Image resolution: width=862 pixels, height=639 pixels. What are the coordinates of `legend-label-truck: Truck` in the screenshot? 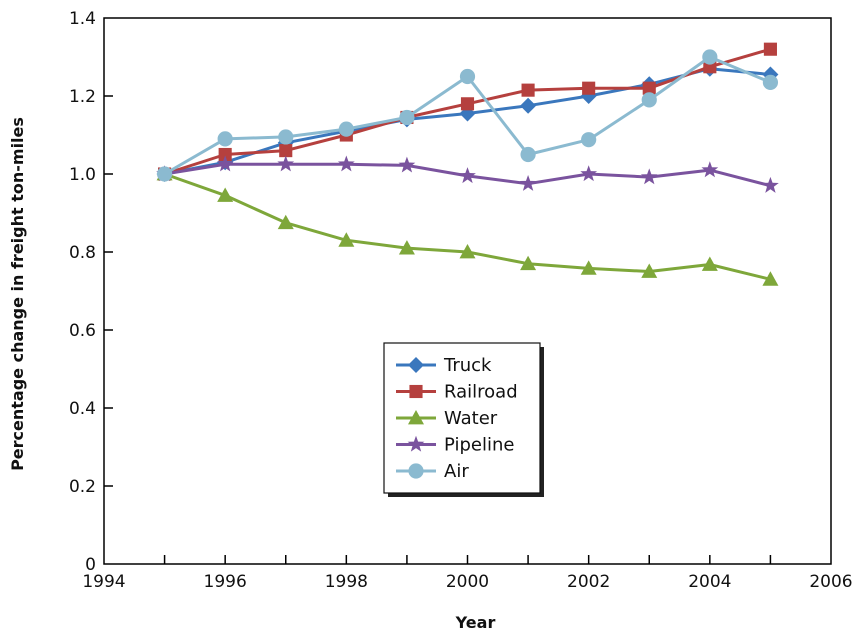 It's located at (467, 365).